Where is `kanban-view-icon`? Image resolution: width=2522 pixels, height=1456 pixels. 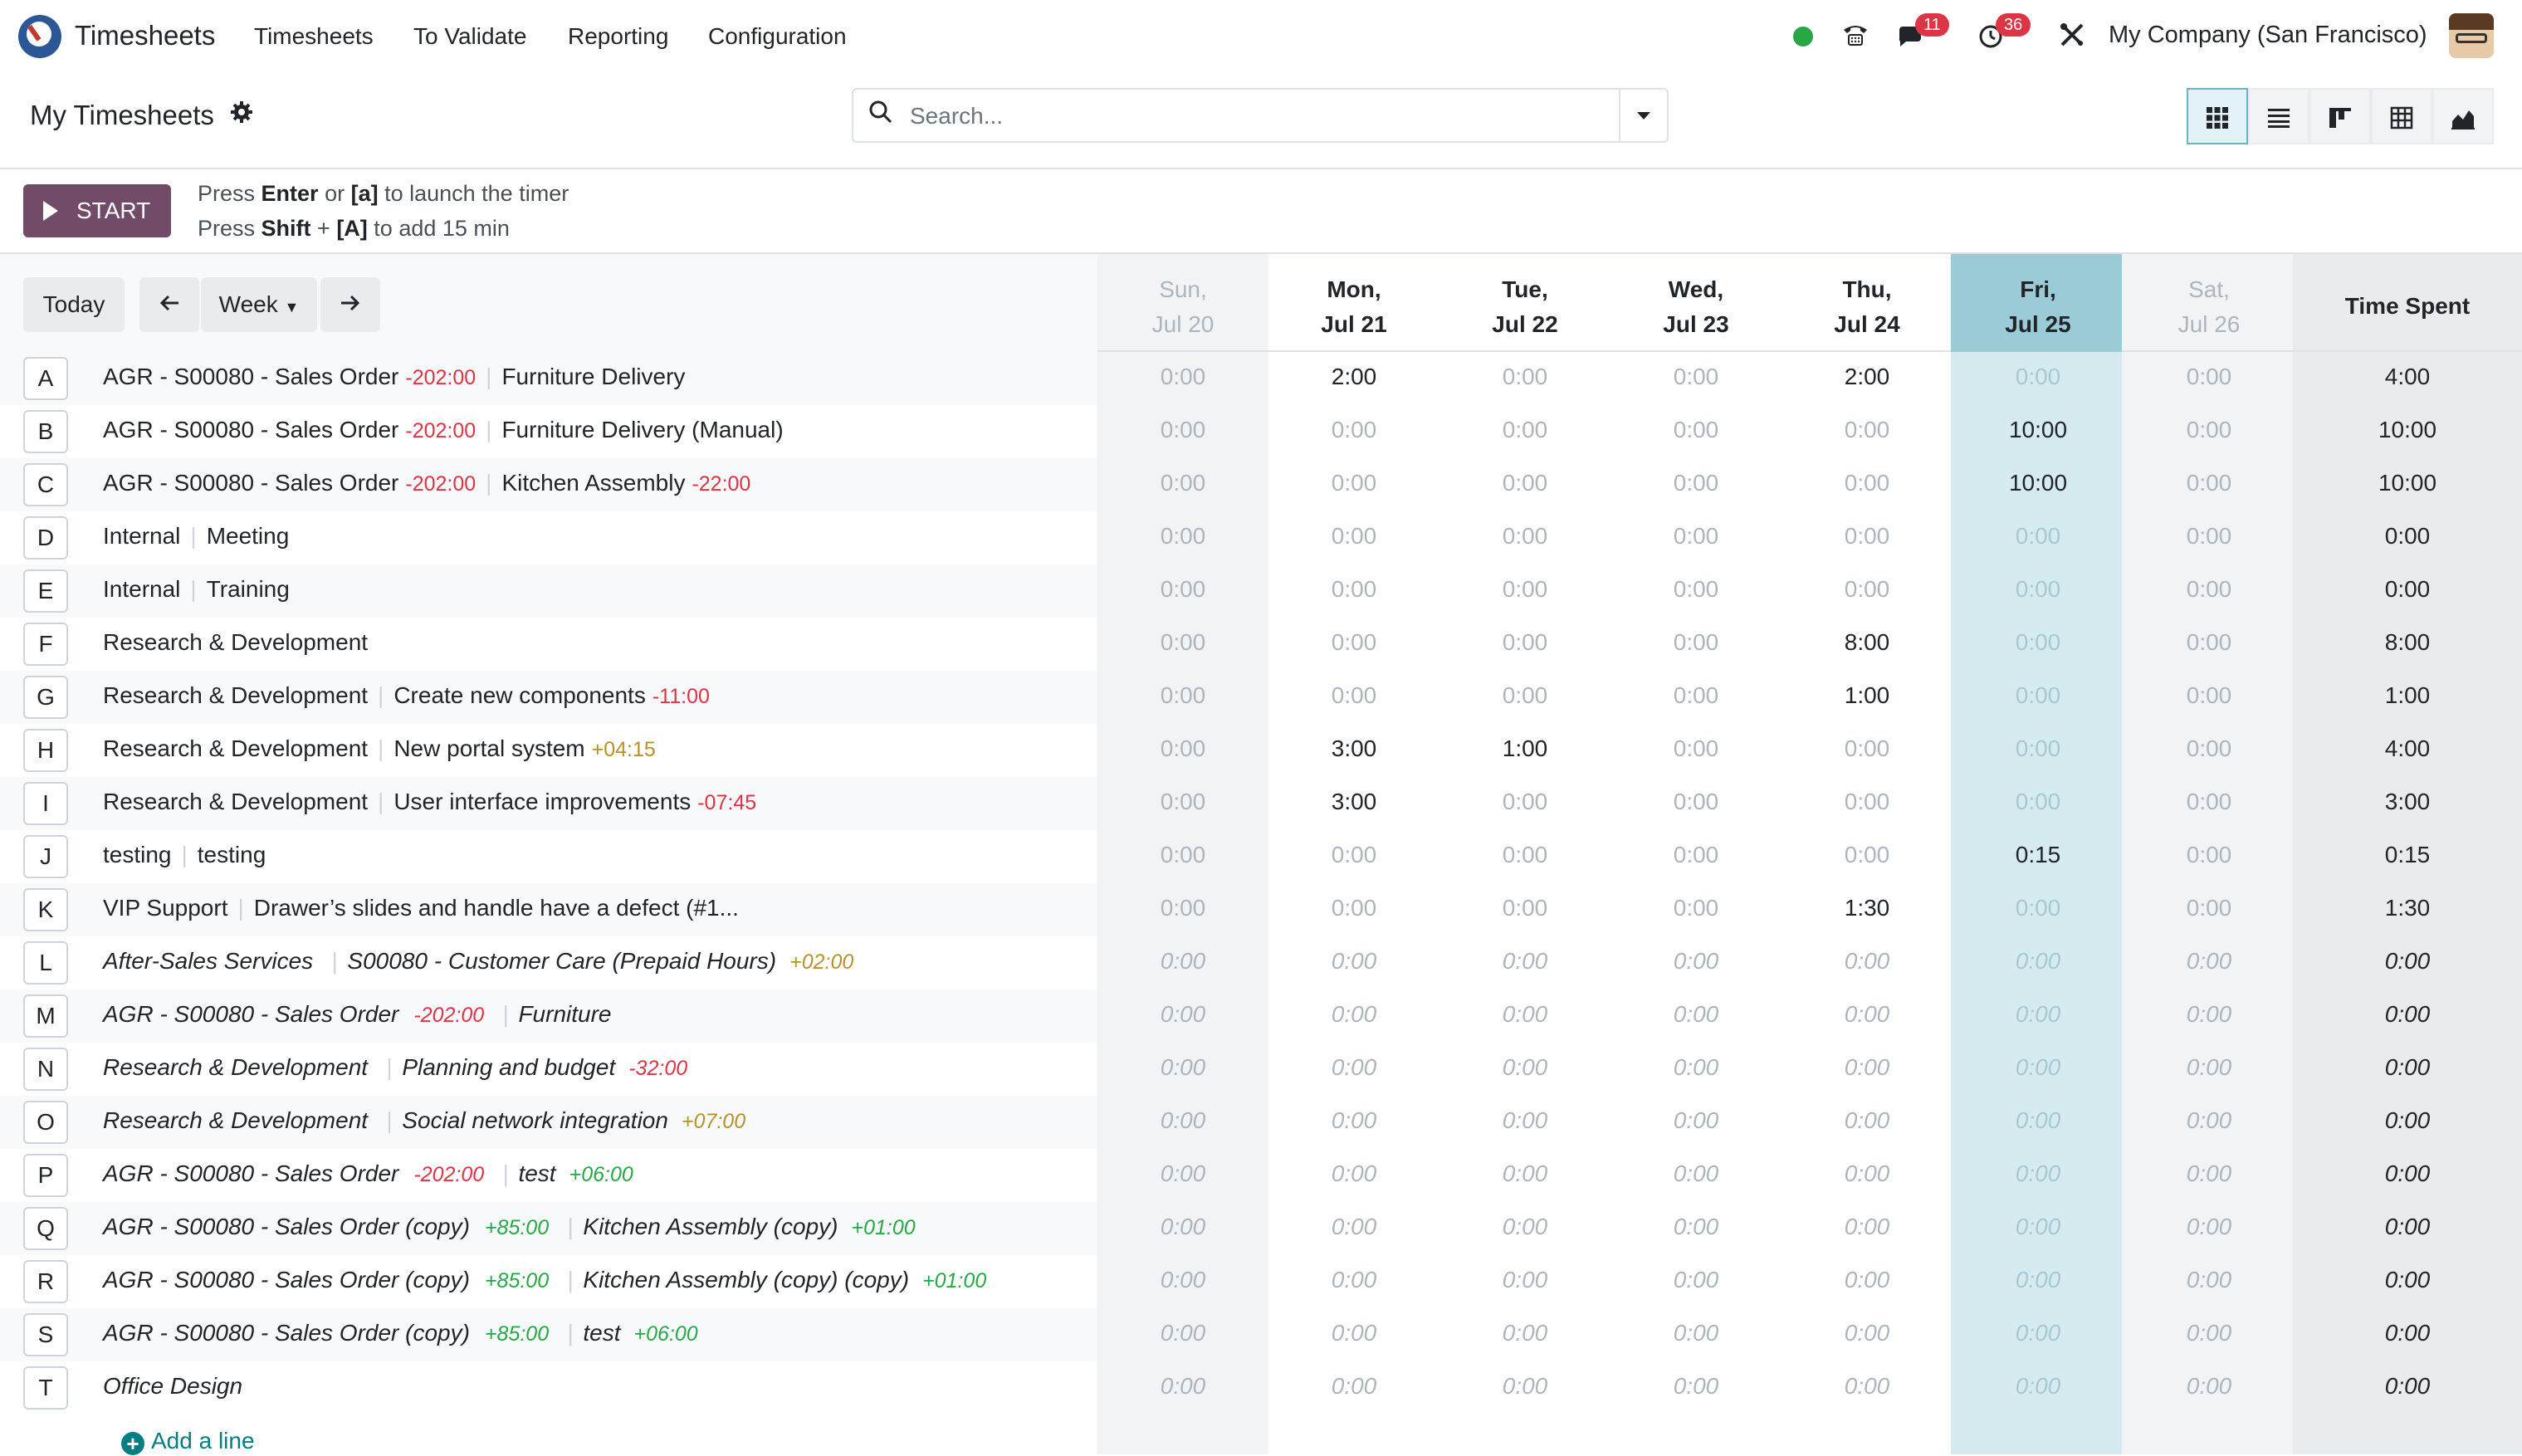
kanban-view-icon is located at coordinates (2340, 116).